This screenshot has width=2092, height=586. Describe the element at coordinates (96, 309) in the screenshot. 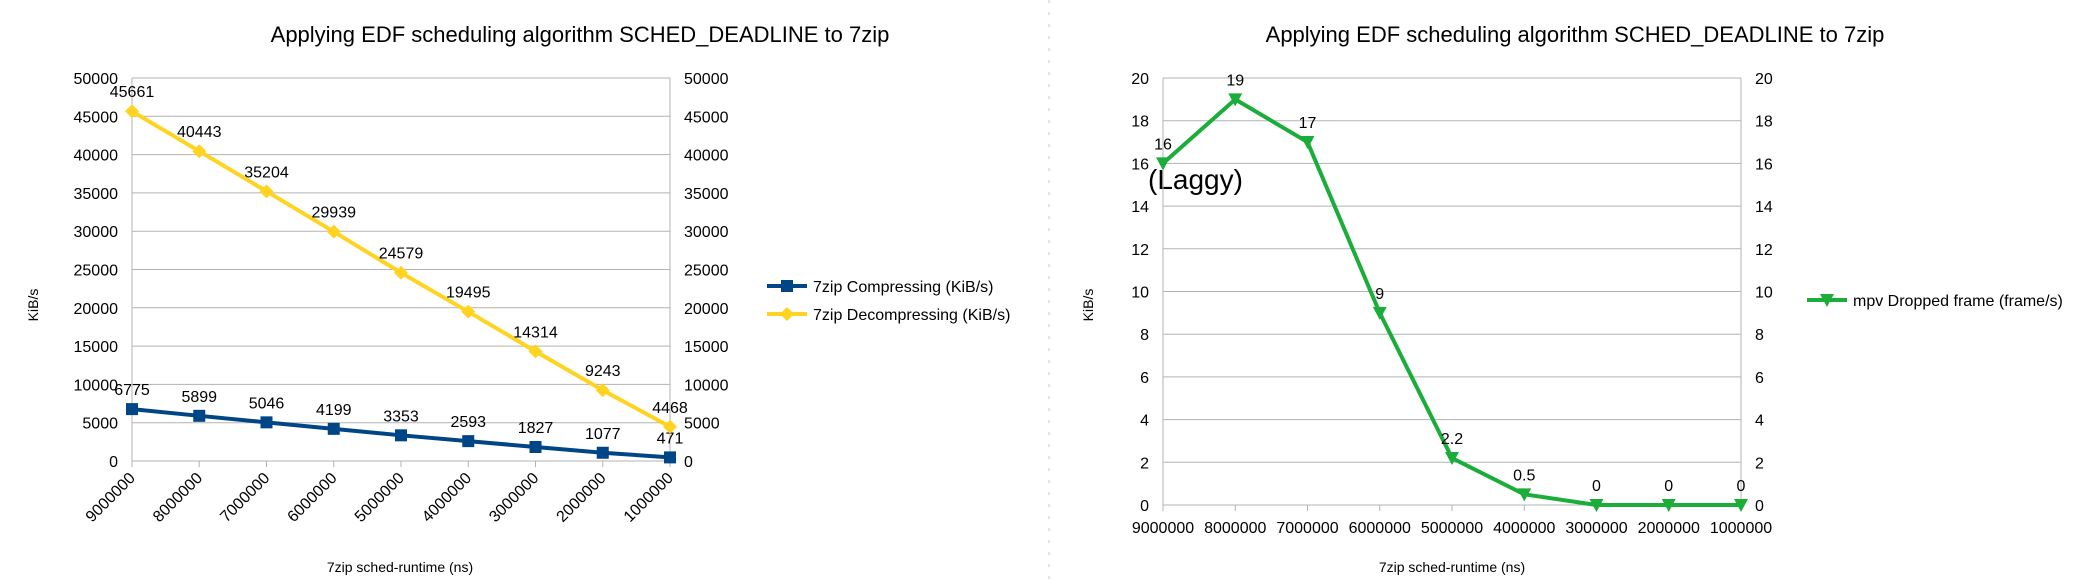

I see `y-tick-label-left: 20000` at that location.